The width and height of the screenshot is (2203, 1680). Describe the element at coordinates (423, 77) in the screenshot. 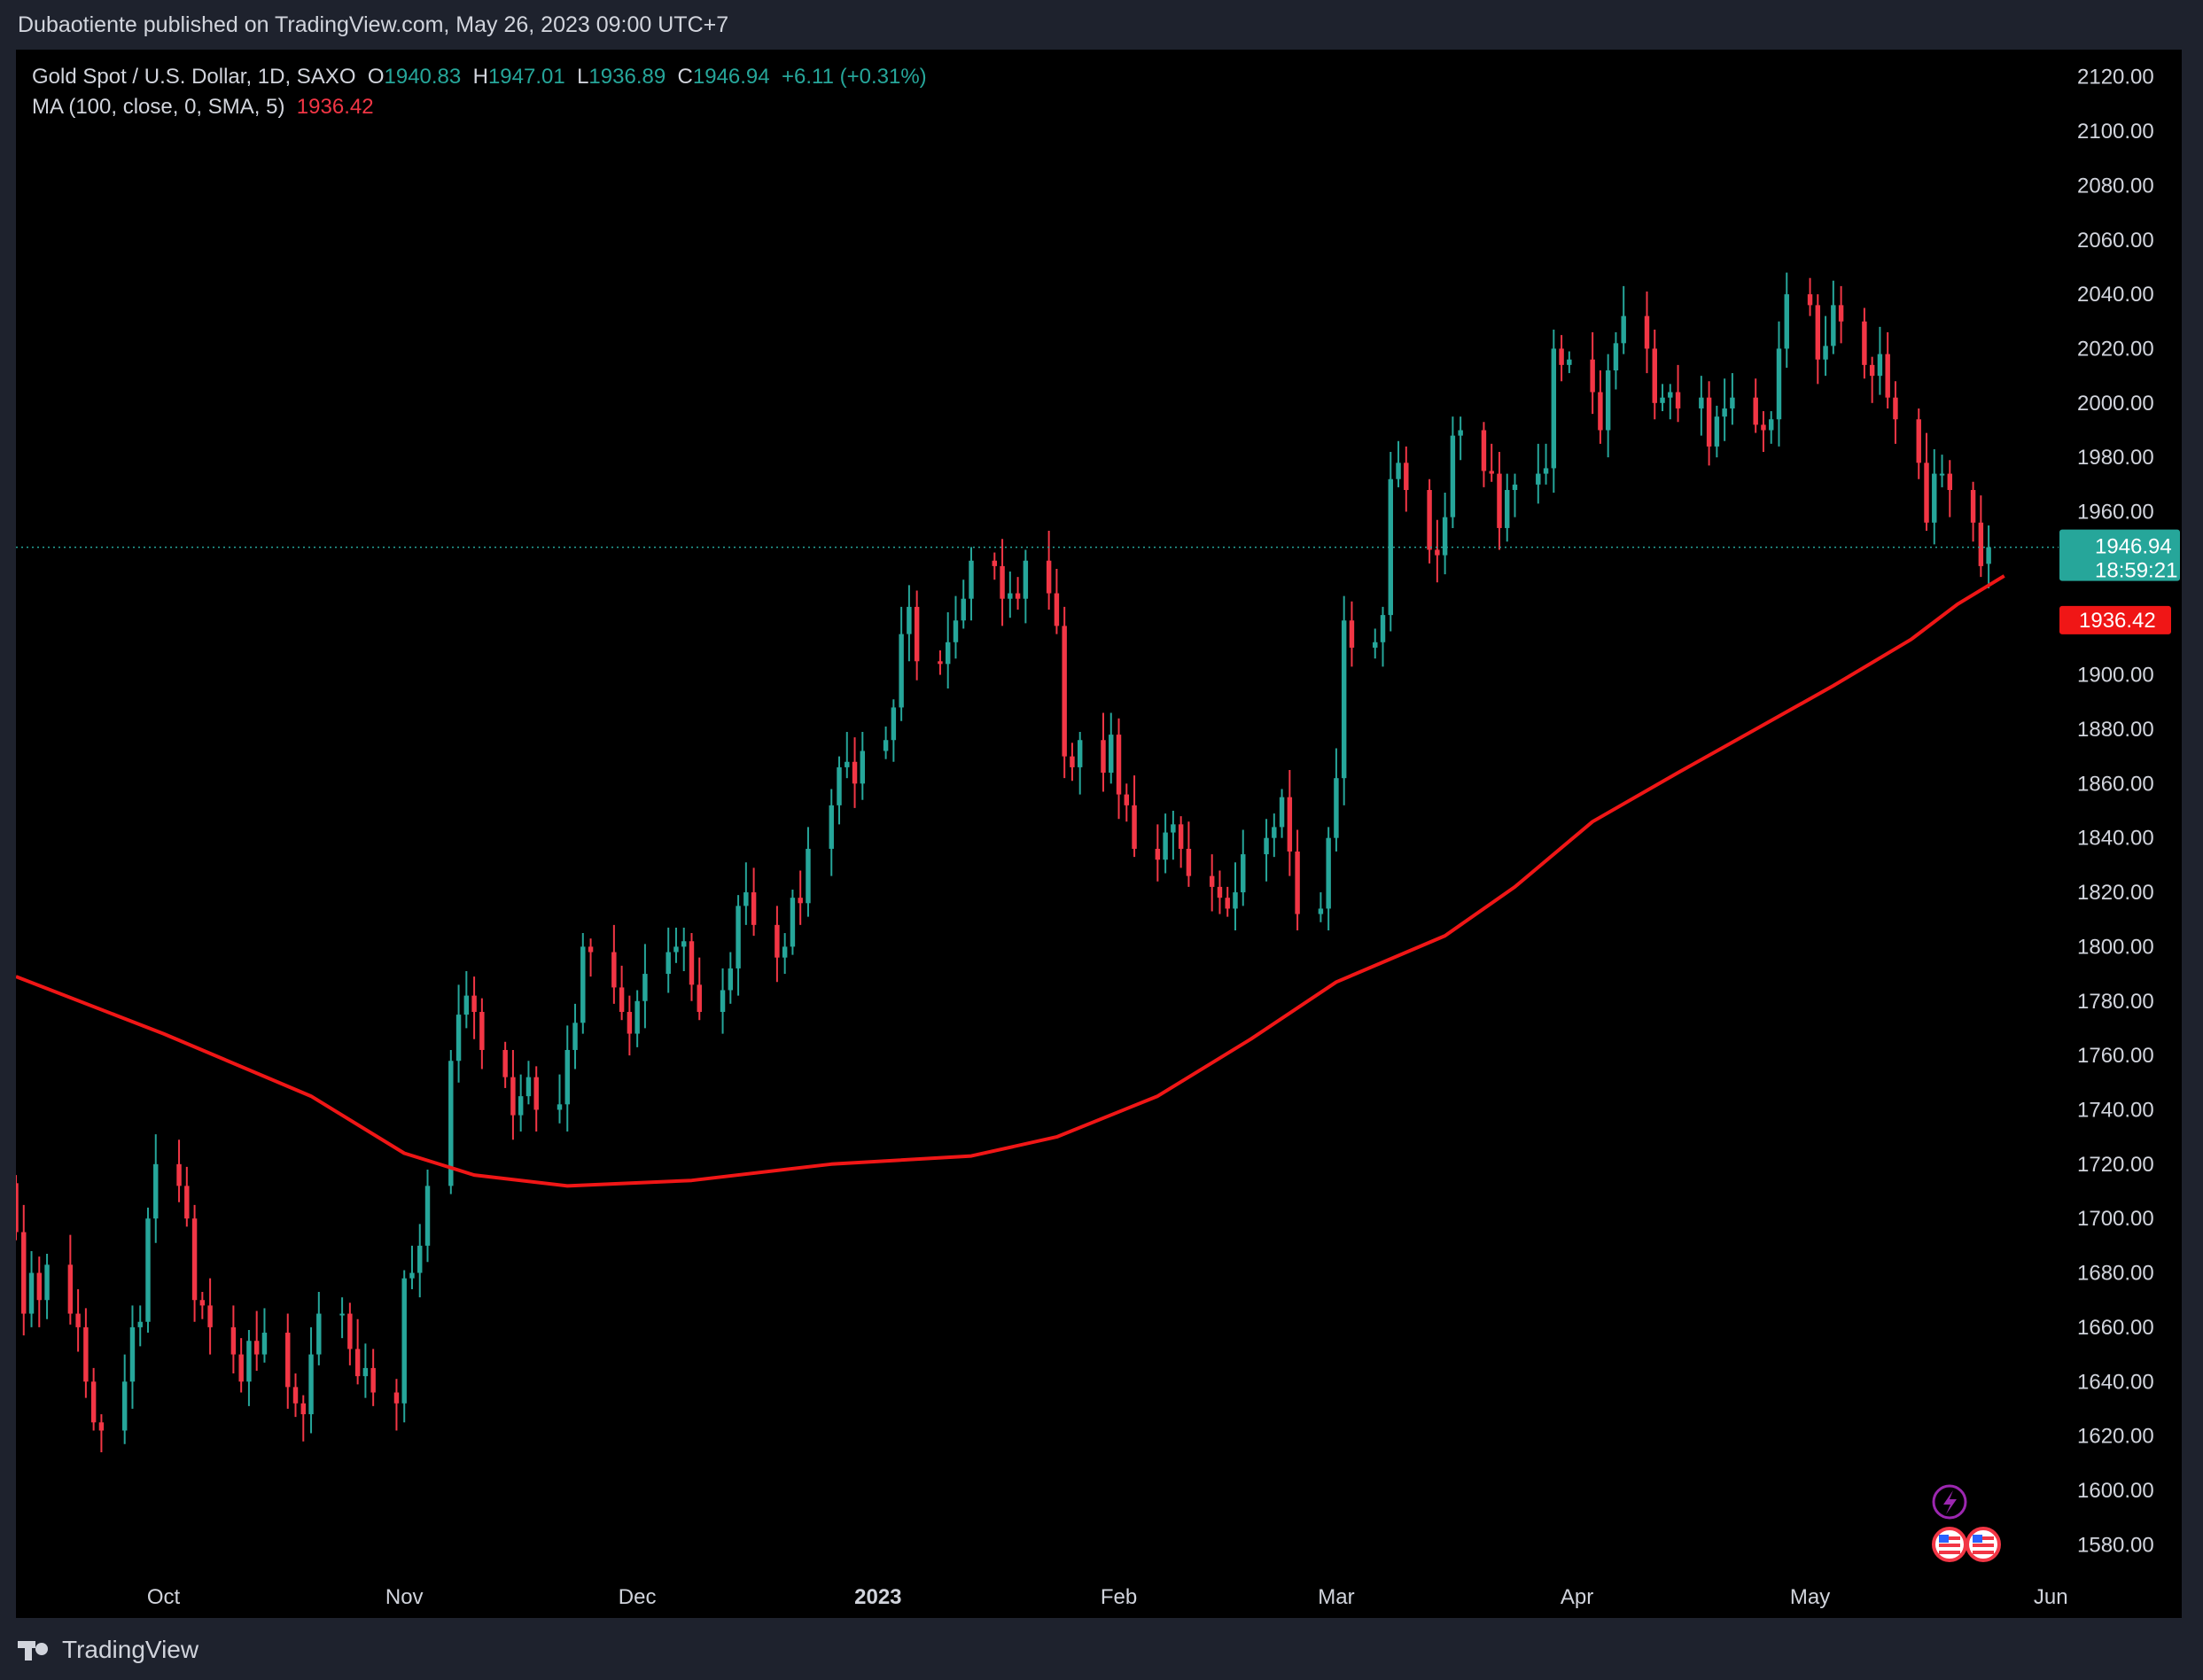

I see `open-value: 1940.83` at that location.